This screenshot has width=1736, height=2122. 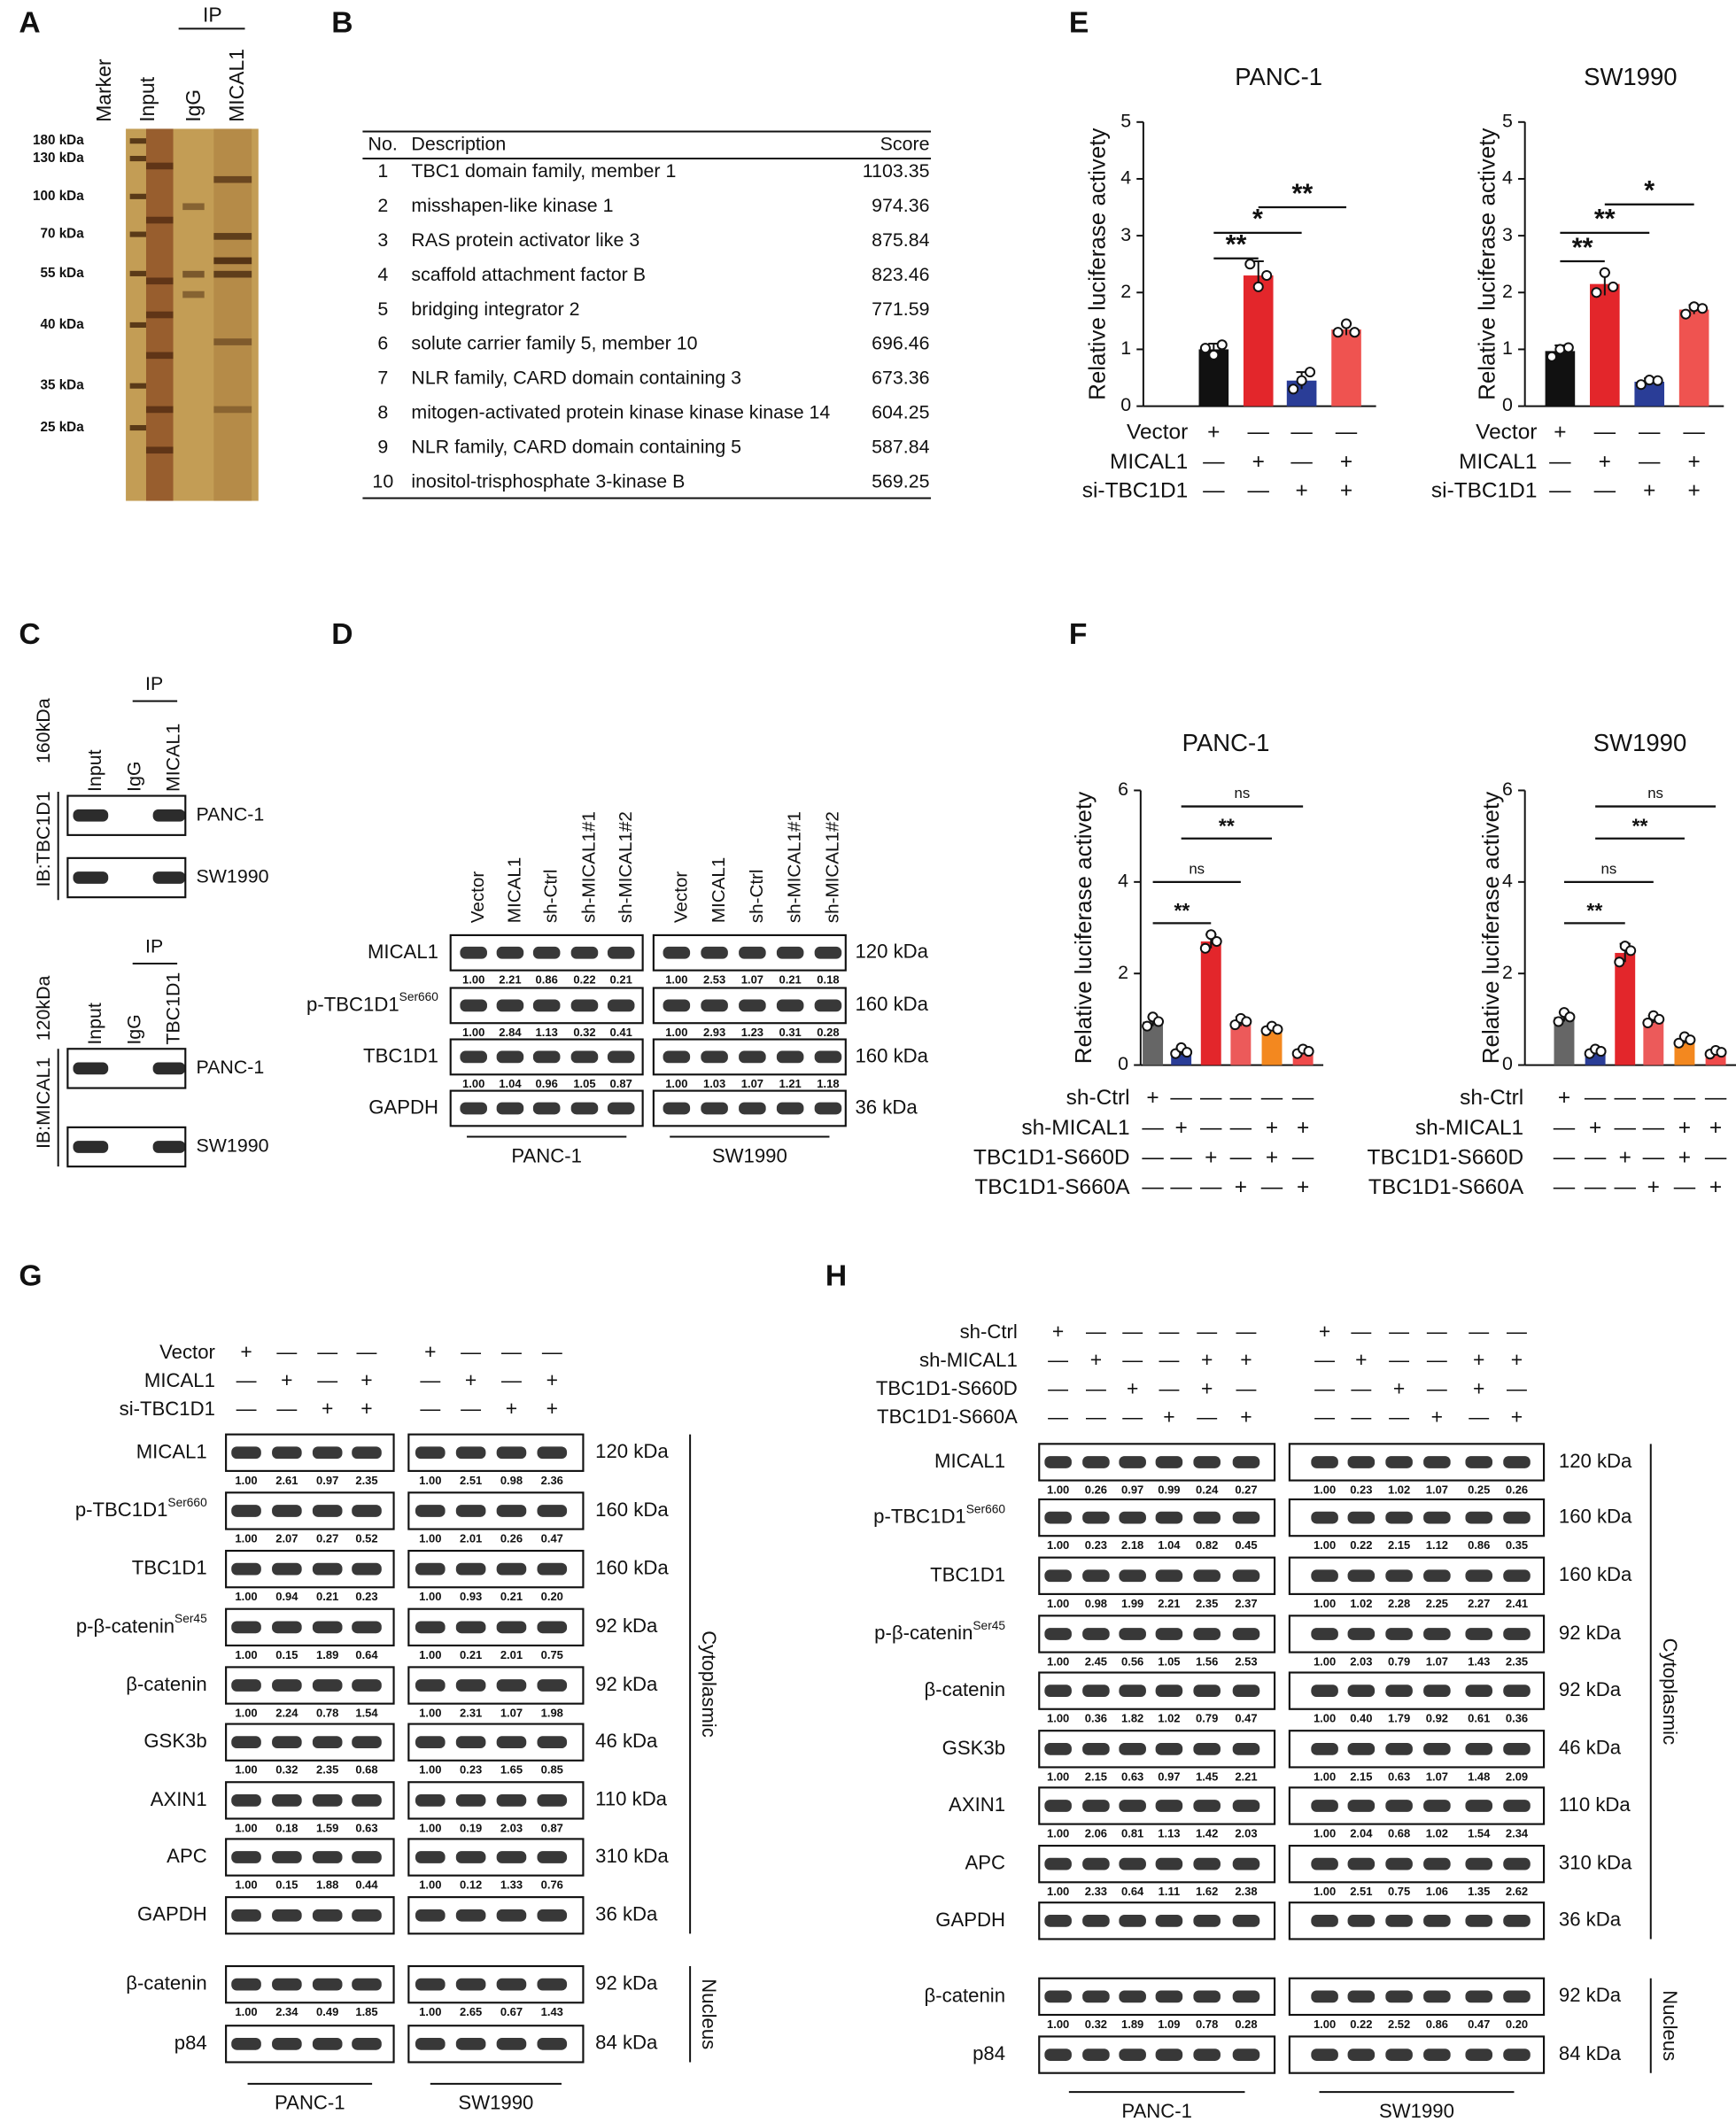 What do you see at coordinates (382, 274) in the screenshot?
I see `table-cell: 4` at bounding box center [382, 274].